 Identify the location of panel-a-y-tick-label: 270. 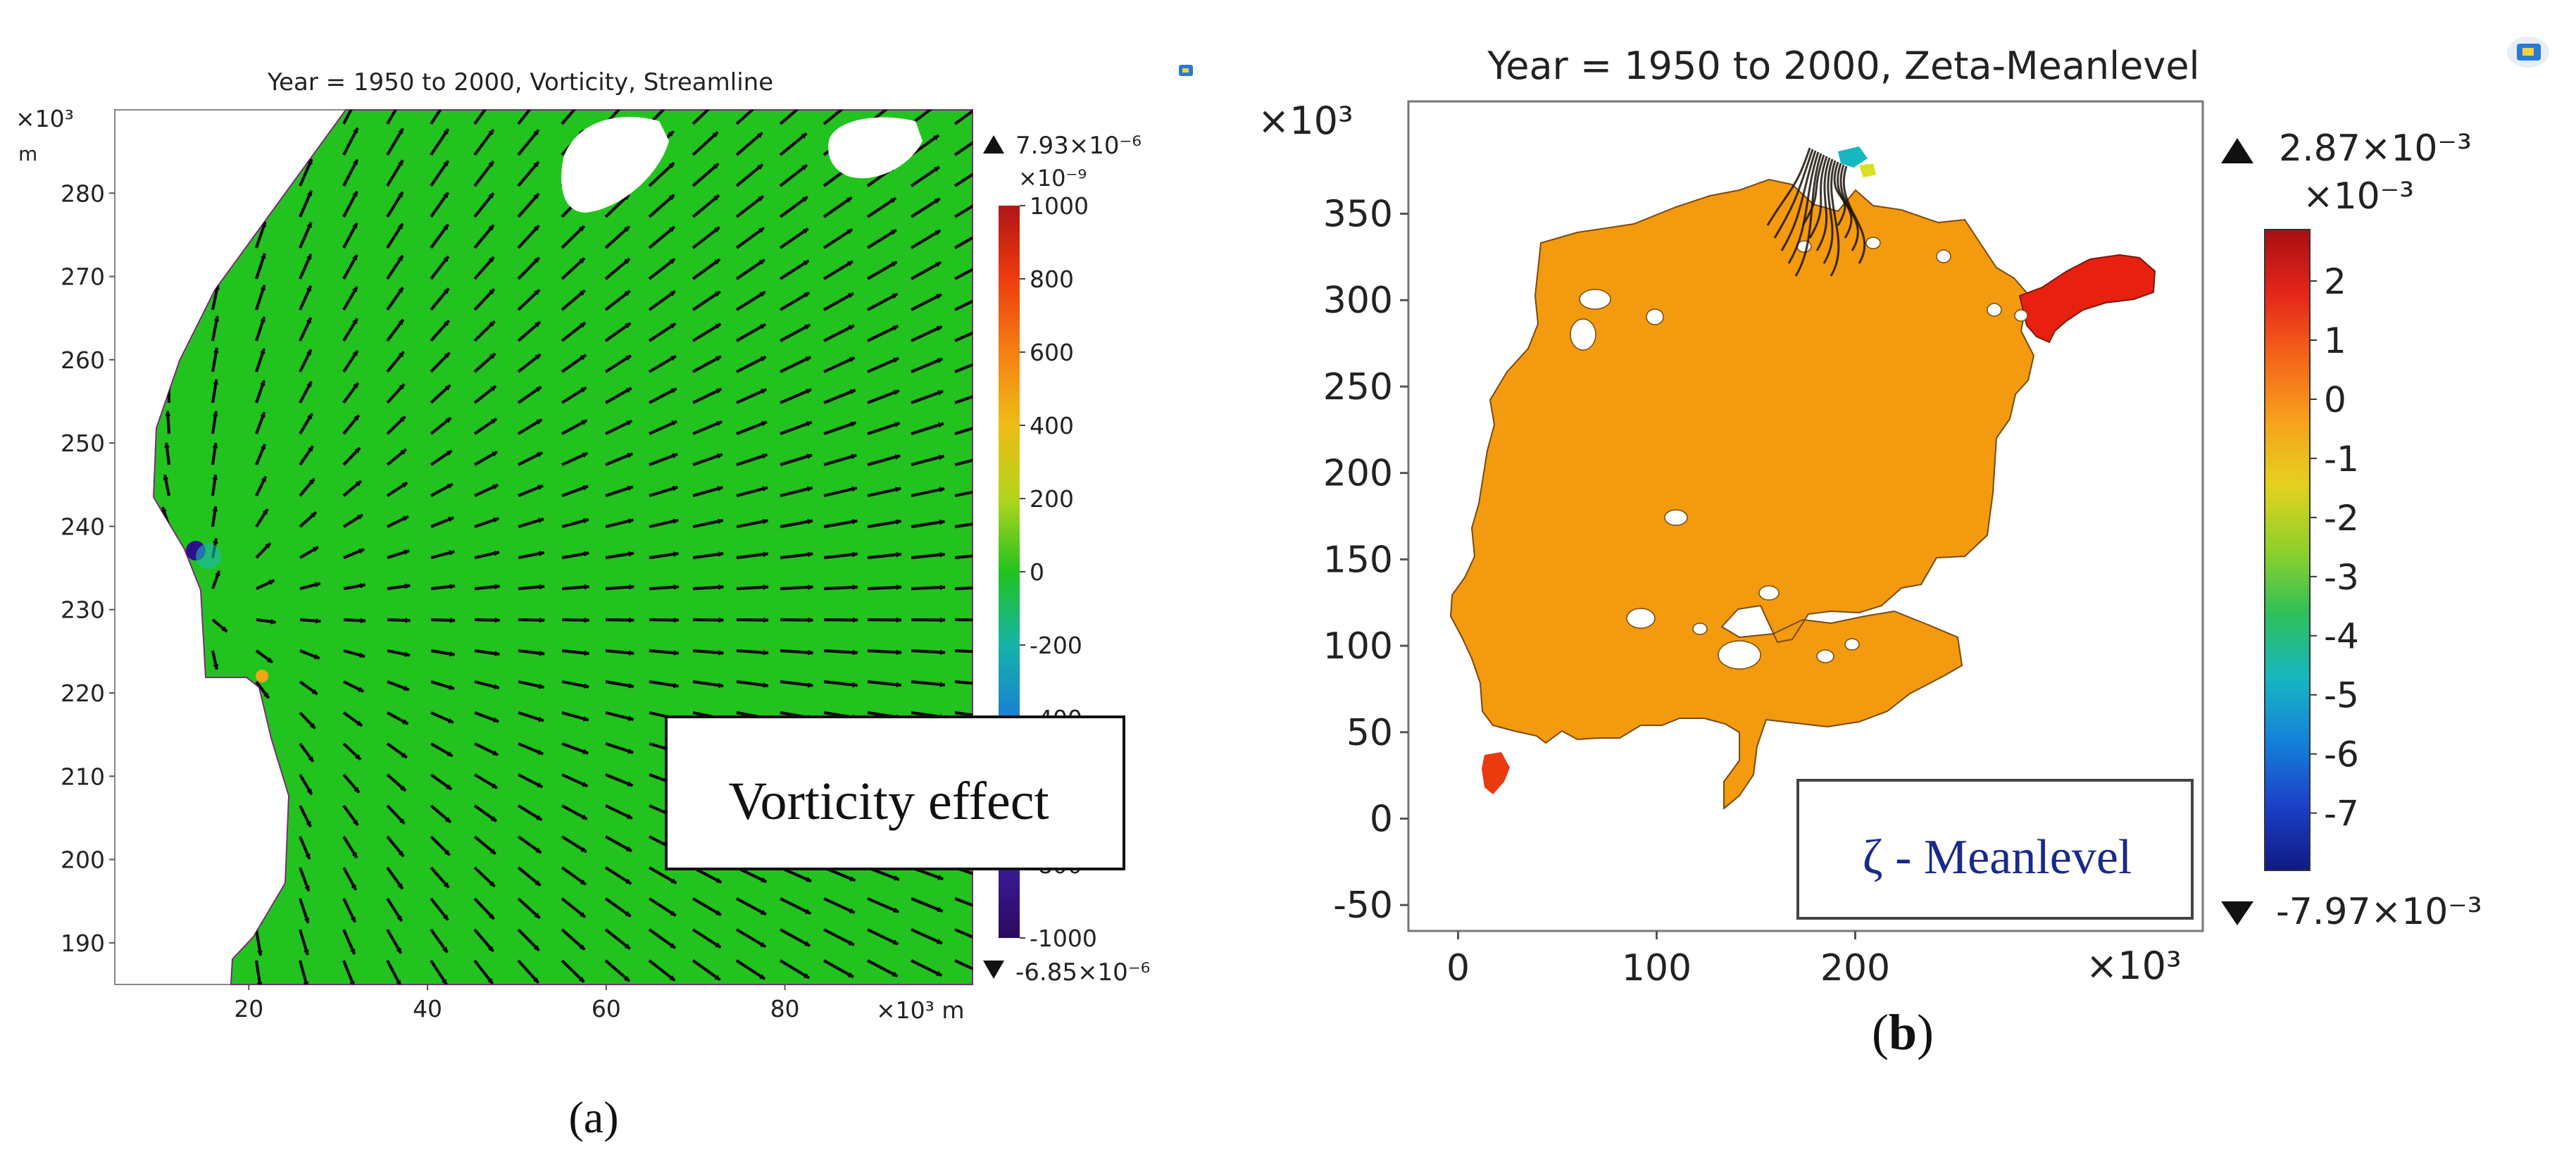
(83, 277).